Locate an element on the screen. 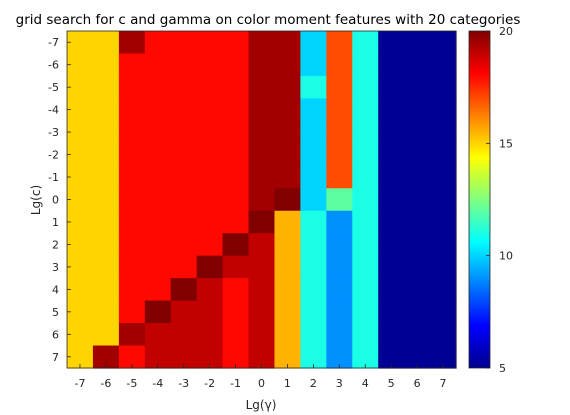 The width and height of the screenshot is (570, 415). y-tick-label: -1 is located at coordinates (53, 177).